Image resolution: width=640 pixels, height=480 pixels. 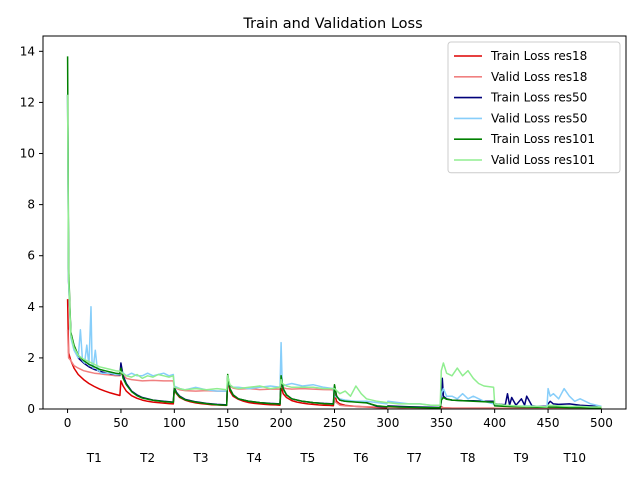 I want to click on legend-label-0: Train Loss res18, so click(x=538, y=56).